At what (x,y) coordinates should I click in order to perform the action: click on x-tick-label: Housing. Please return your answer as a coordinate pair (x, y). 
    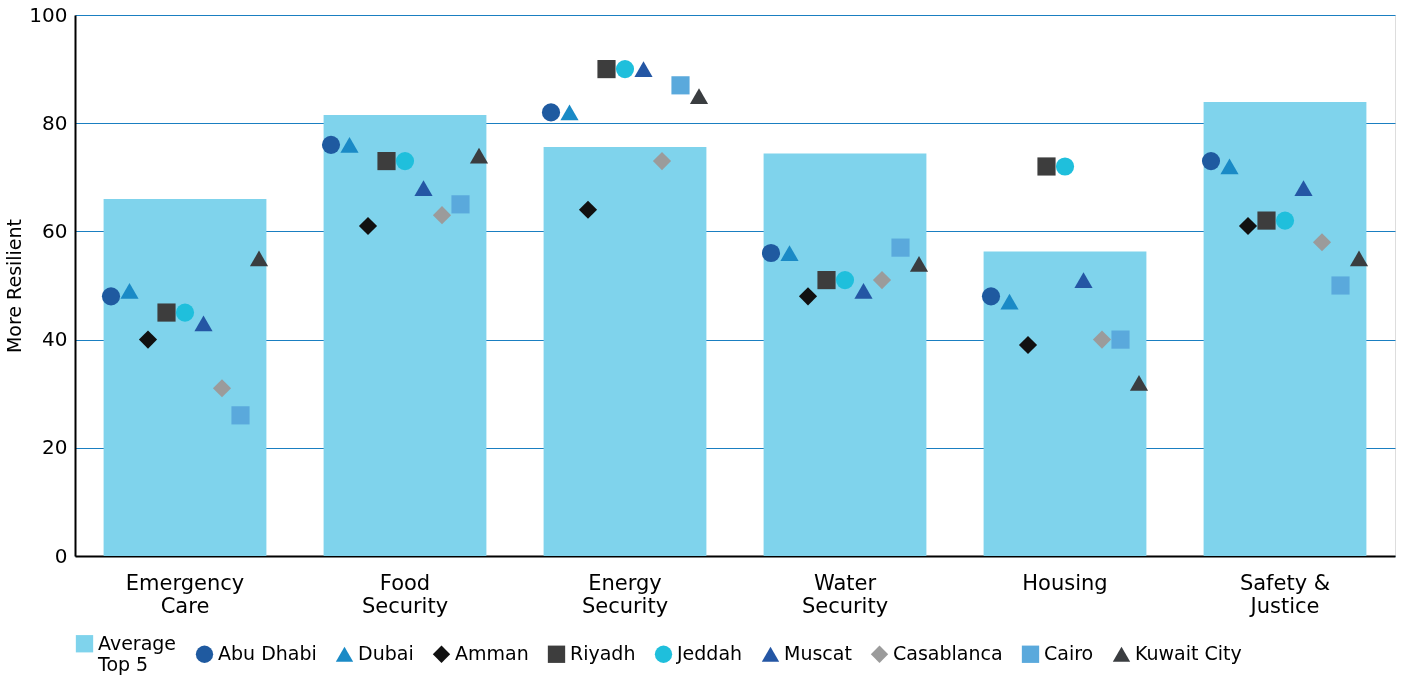
    Looking at the image, I should click on (1065, 582).